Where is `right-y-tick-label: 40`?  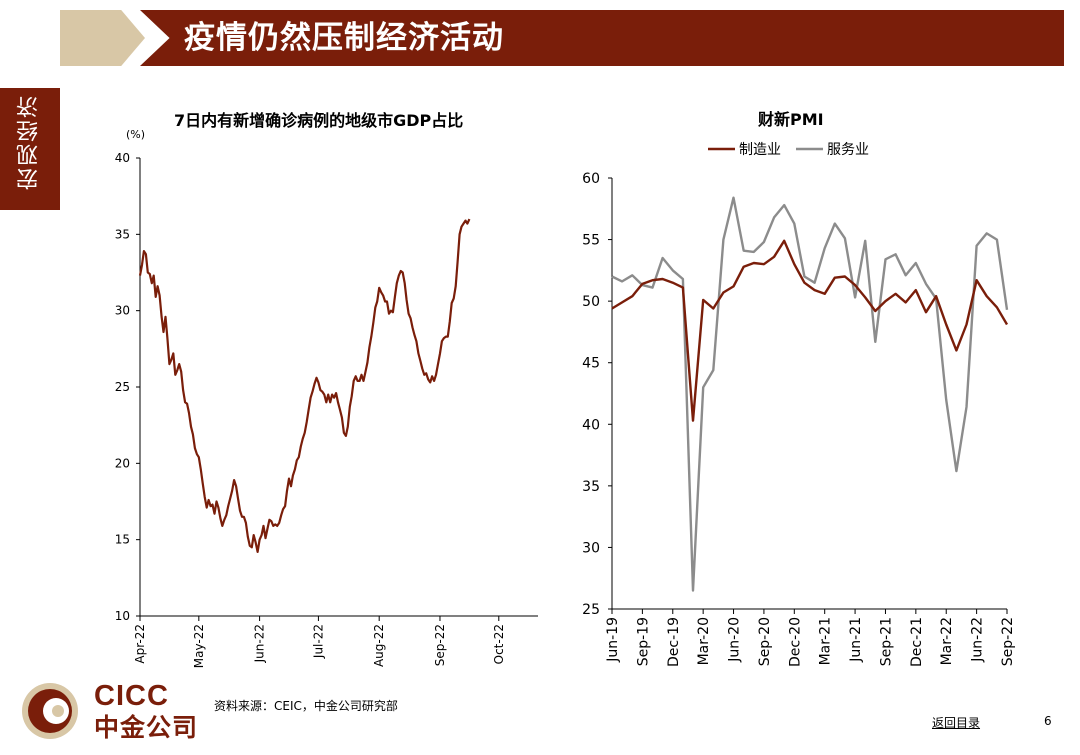 right-y-tick-label: 40 is located at coordinates (591, 425).